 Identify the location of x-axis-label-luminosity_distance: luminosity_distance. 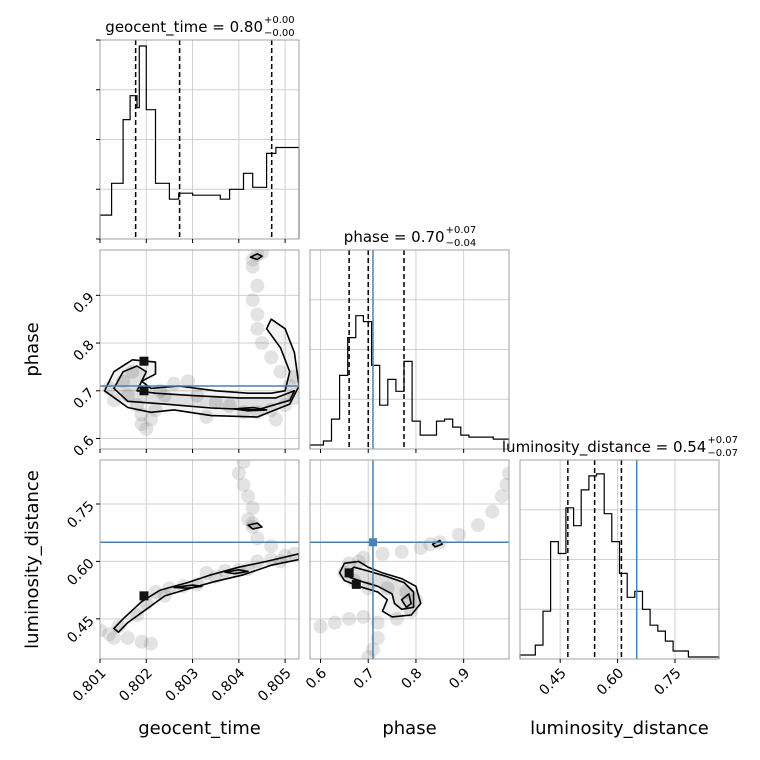
(619, 728).